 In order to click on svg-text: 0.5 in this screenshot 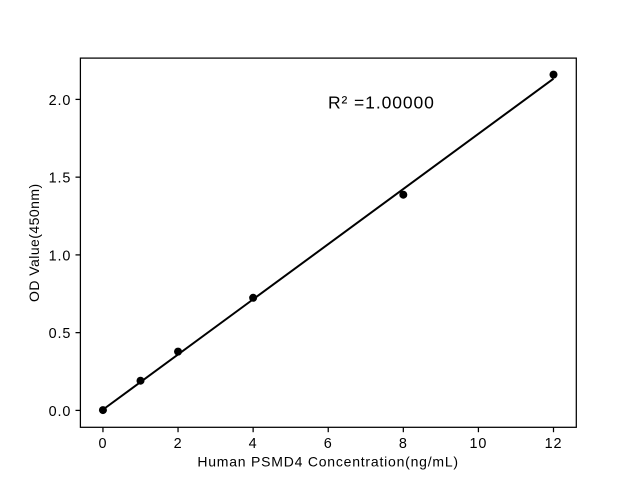, I will do `click(60, 334)`.